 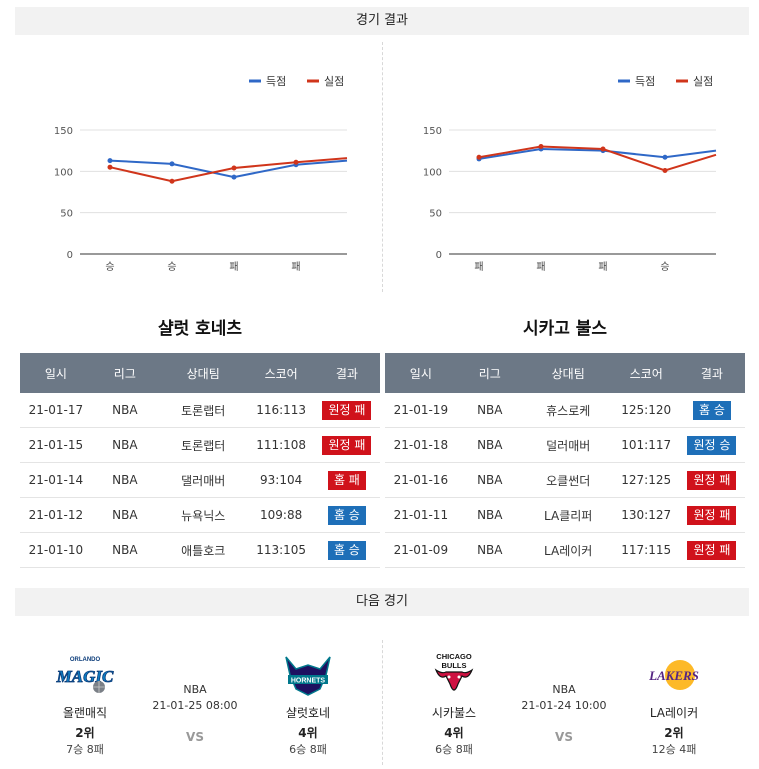 I want to click on cell-score: 113:105, so click(x=281, y=550).